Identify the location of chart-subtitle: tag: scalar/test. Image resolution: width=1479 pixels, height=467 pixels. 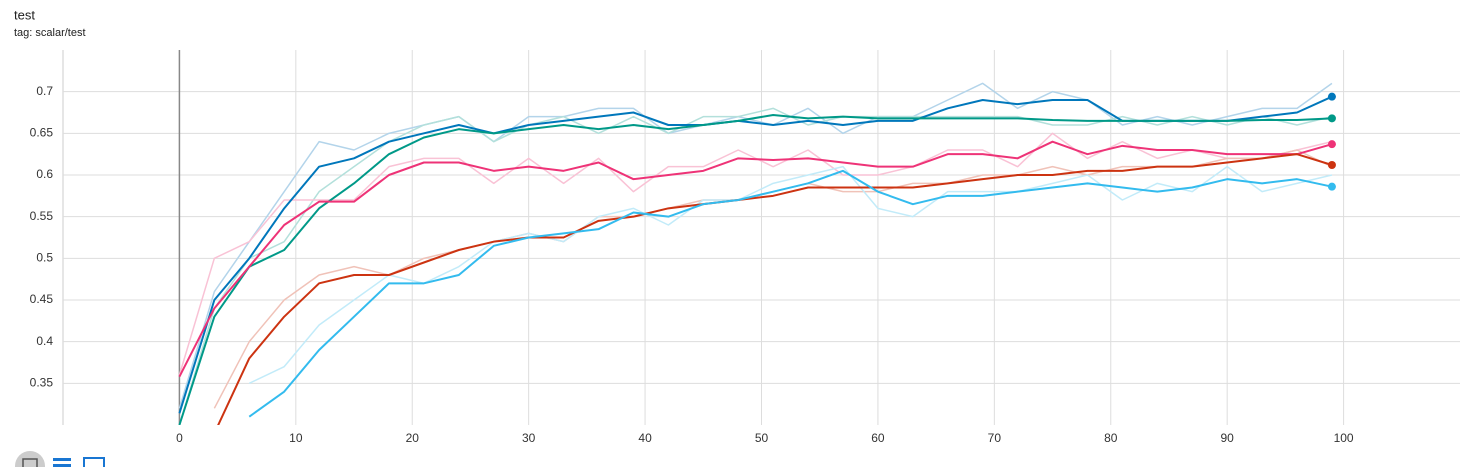
(50, 33).